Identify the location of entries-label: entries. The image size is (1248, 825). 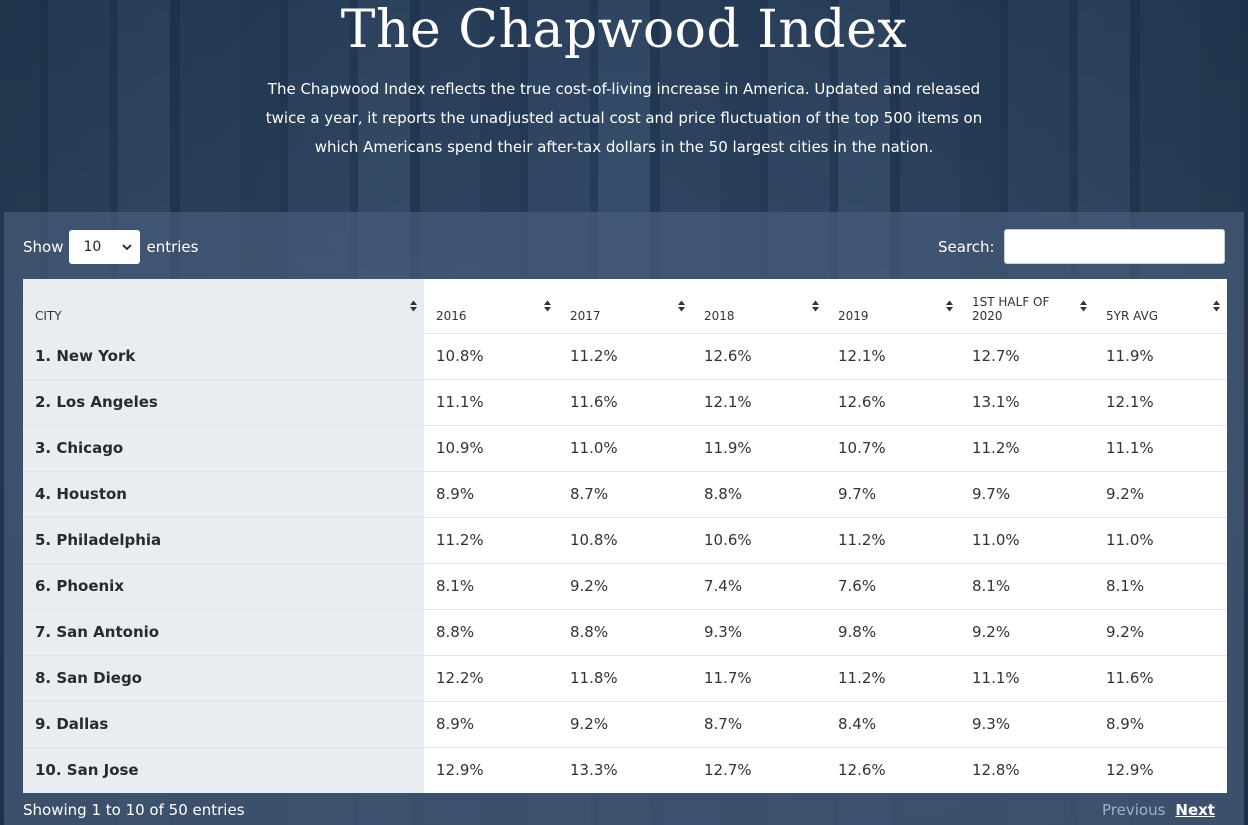
(172, 246).